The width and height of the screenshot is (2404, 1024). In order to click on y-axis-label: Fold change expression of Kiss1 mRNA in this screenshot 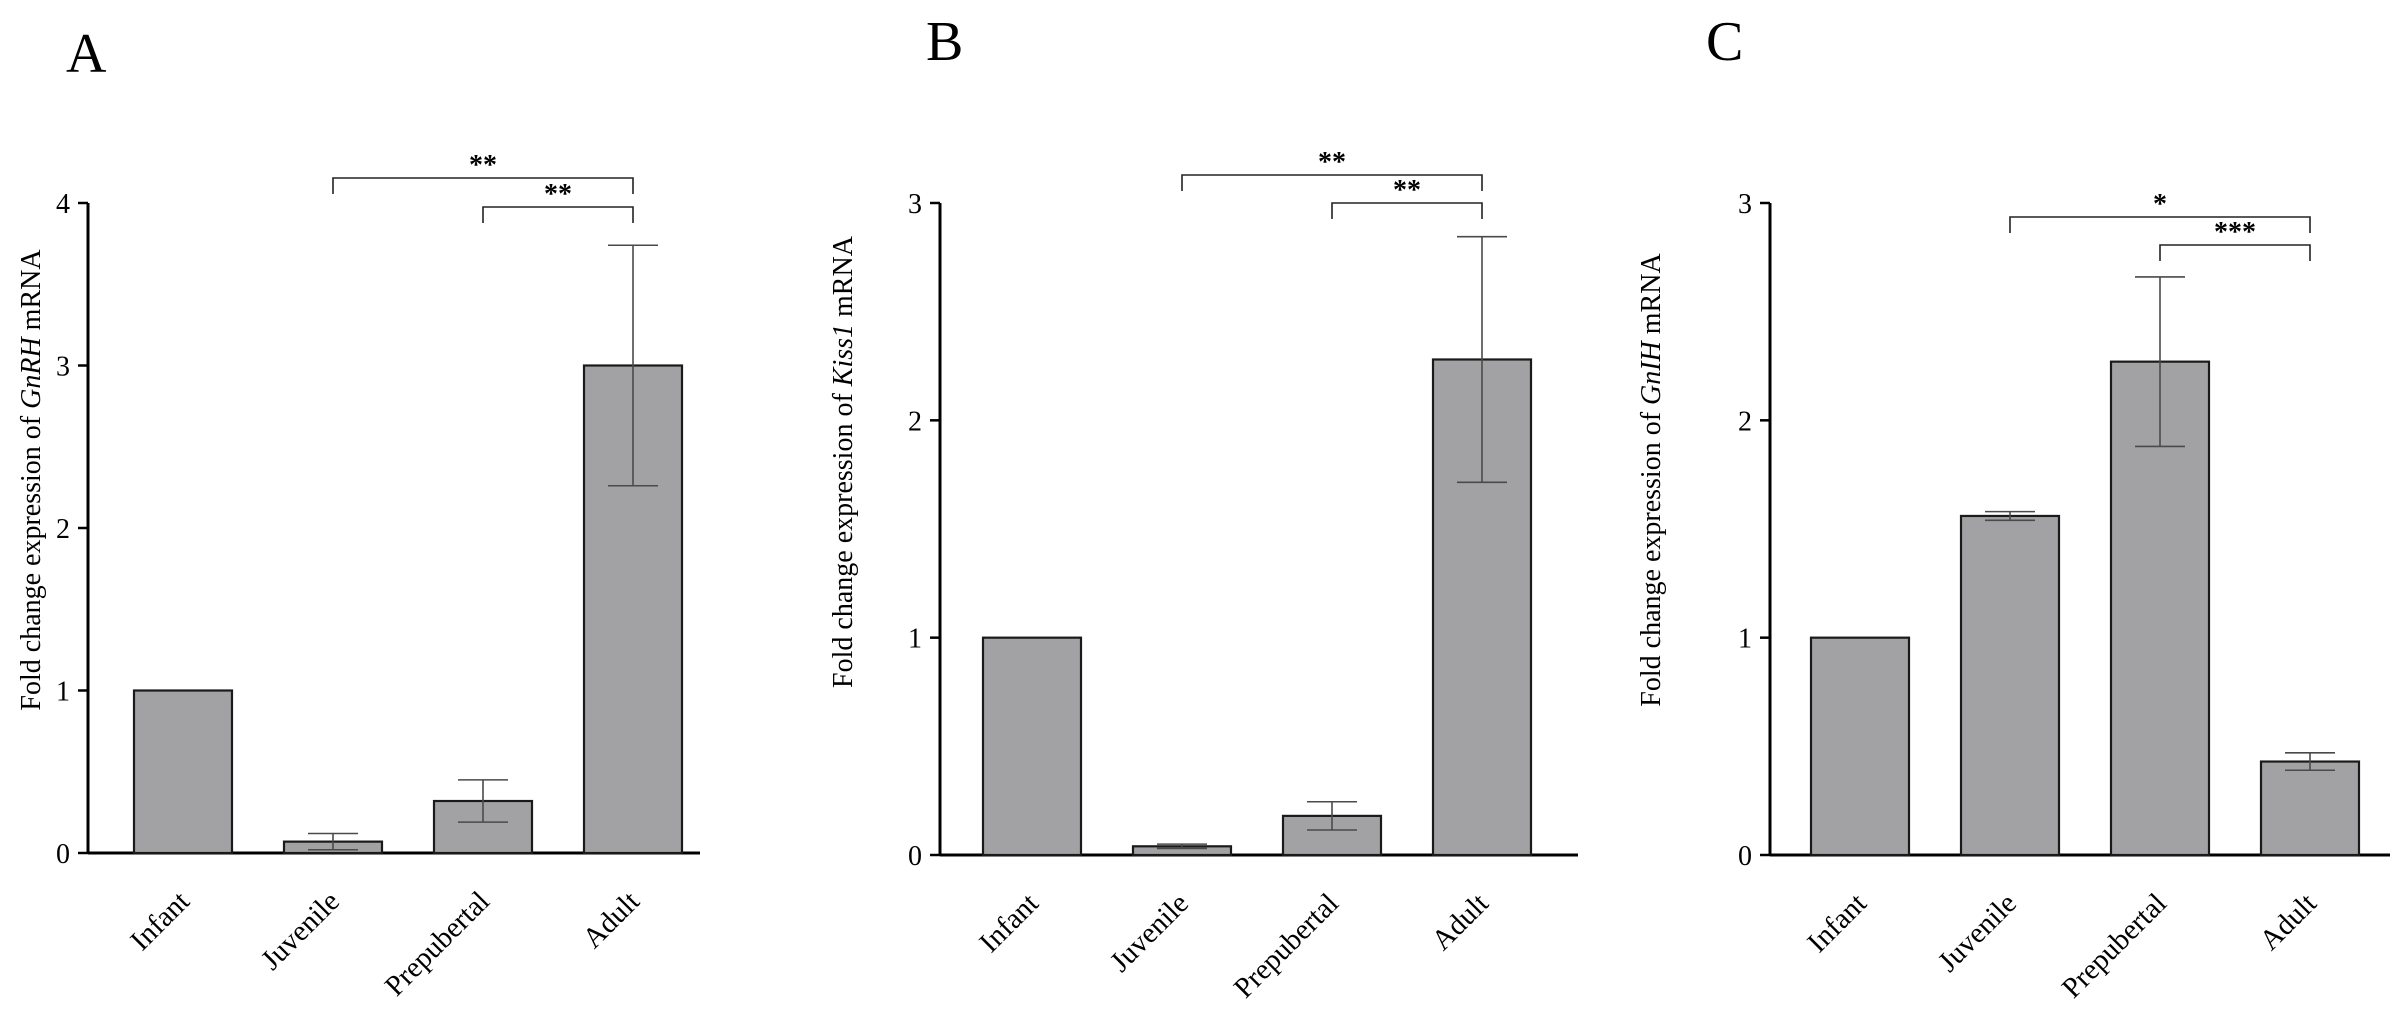, I will do `click(843, 461)`.